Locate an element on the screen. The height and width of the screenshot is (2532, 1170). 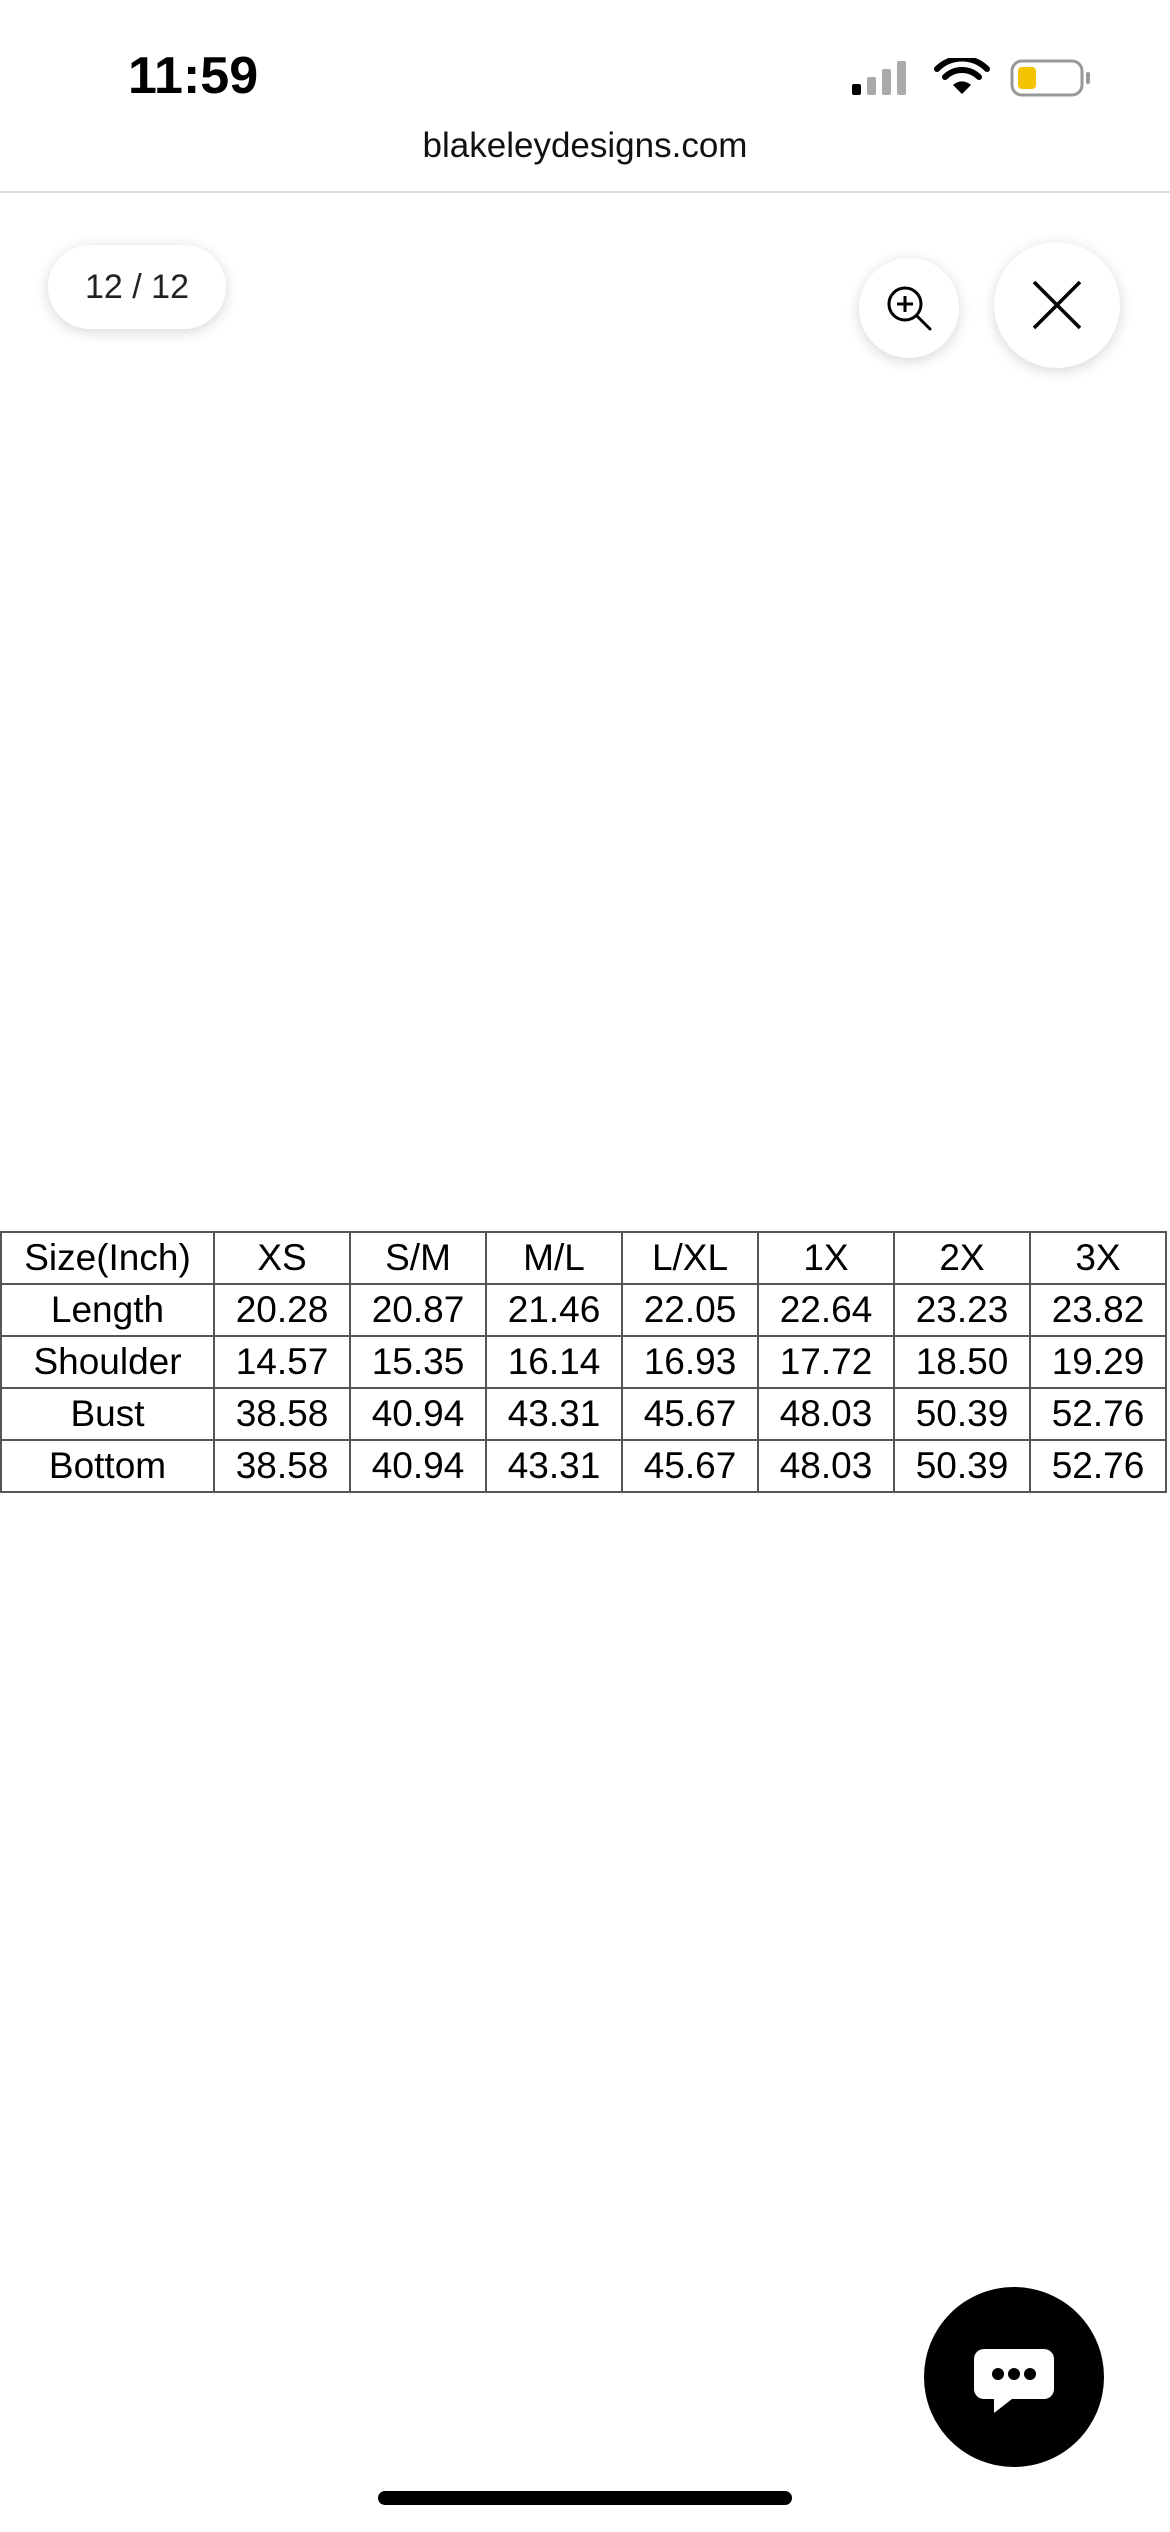
zoom-icon is located at coordinates (909, 308).